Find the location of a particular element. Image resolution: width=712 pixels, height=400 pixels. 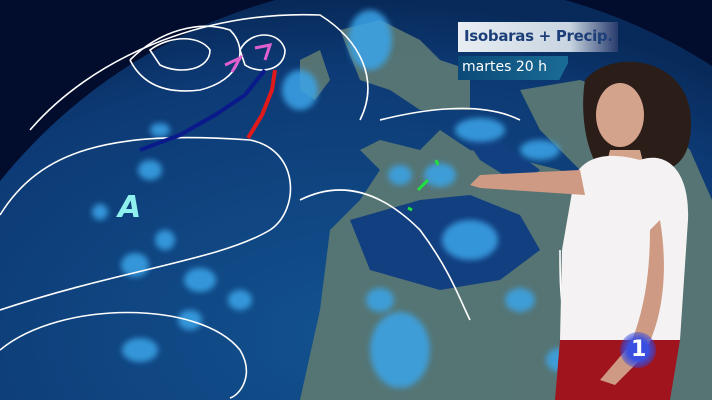

channel-number: 1 is located at coordinates (639, 349).